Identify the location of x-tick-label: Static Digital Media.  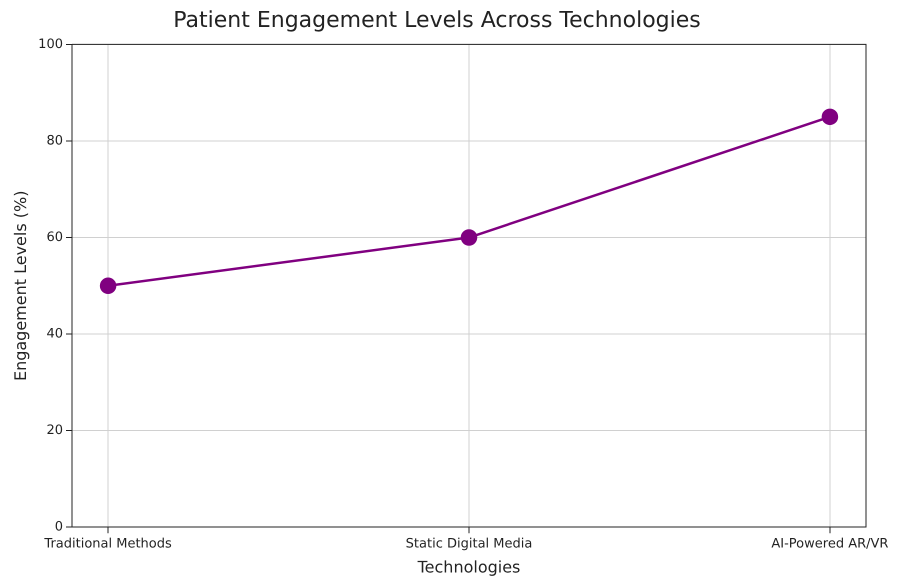
(469, 544).